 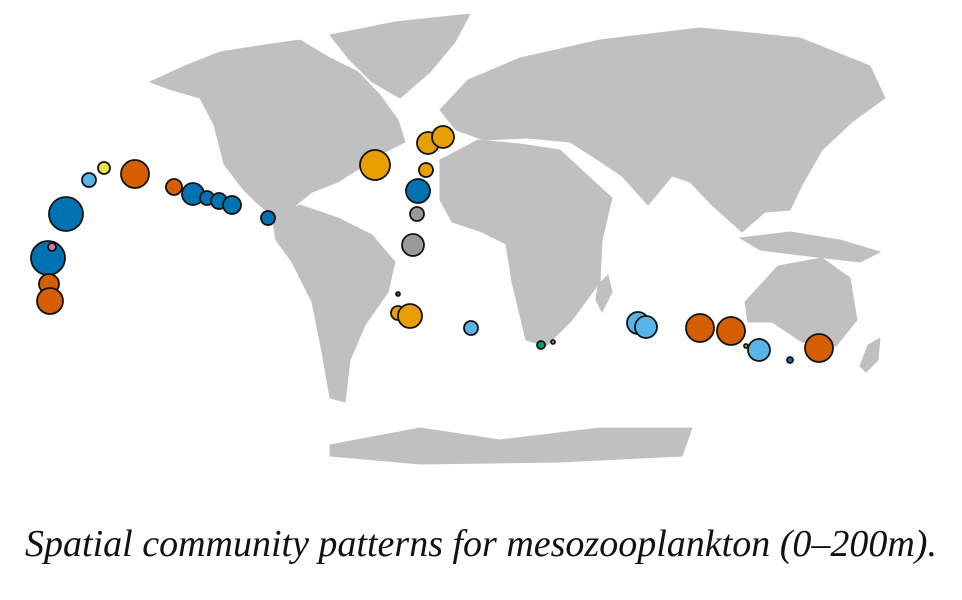 I want to click on new-zealand, so click(x=870, y=355).